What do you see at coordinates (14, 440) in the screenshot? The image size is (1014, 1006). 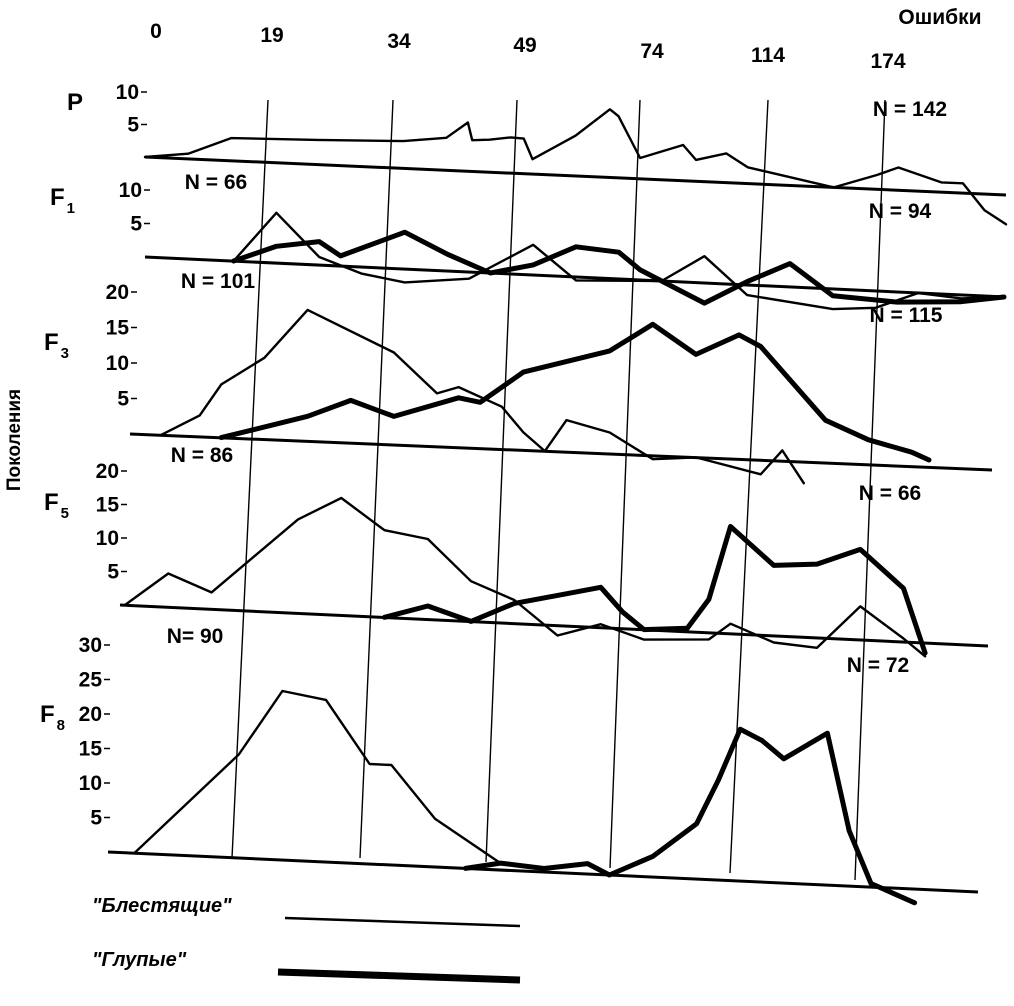 I see `y-axis-title: Поколения` at bounding box center [14, 440].